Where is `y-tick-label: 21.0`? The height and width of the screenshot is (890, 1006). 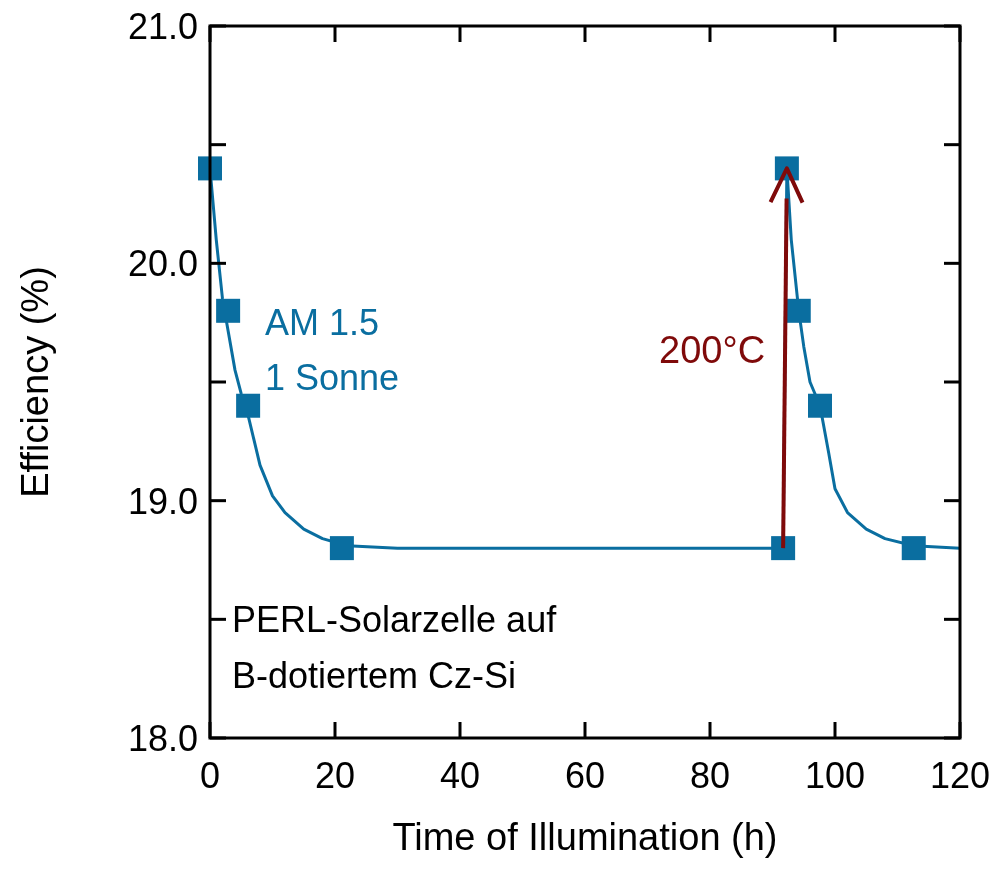
y-tick-label: 21.0 is located at coordinates (162, 26).